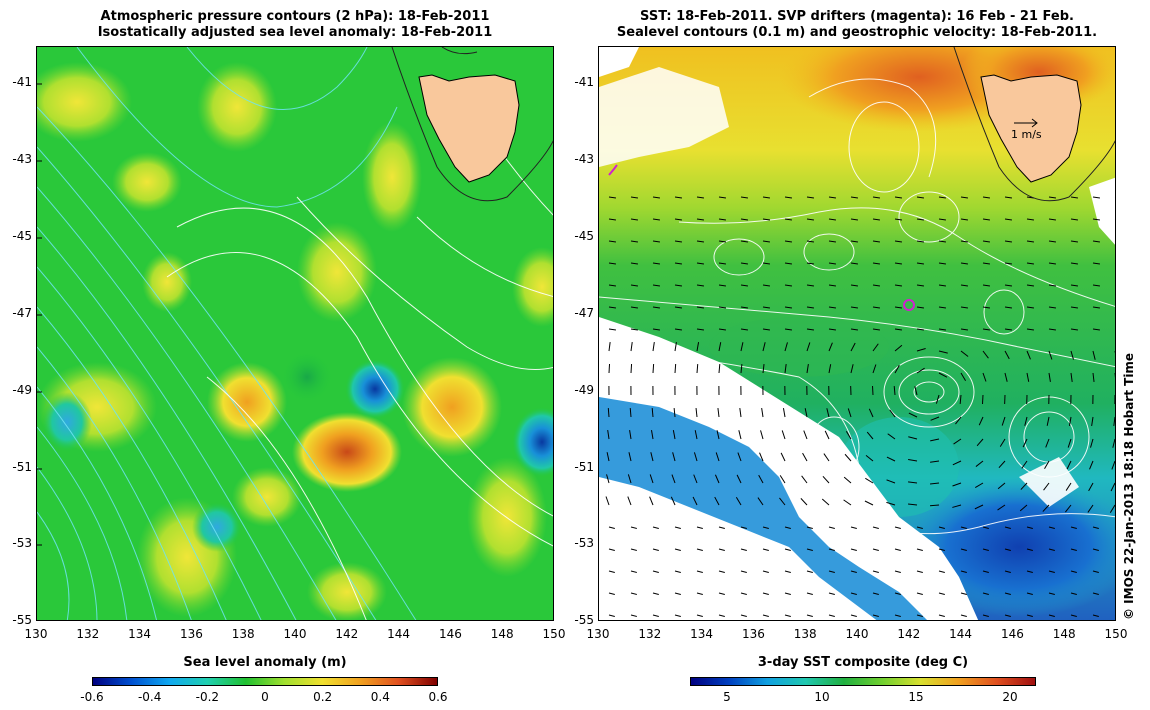 This screenshot has width=1150, height=710. What do you see at coordinates (584, 620) in the screenshot?
I see `right-ytick: -55` at bounding box center [584, 620].